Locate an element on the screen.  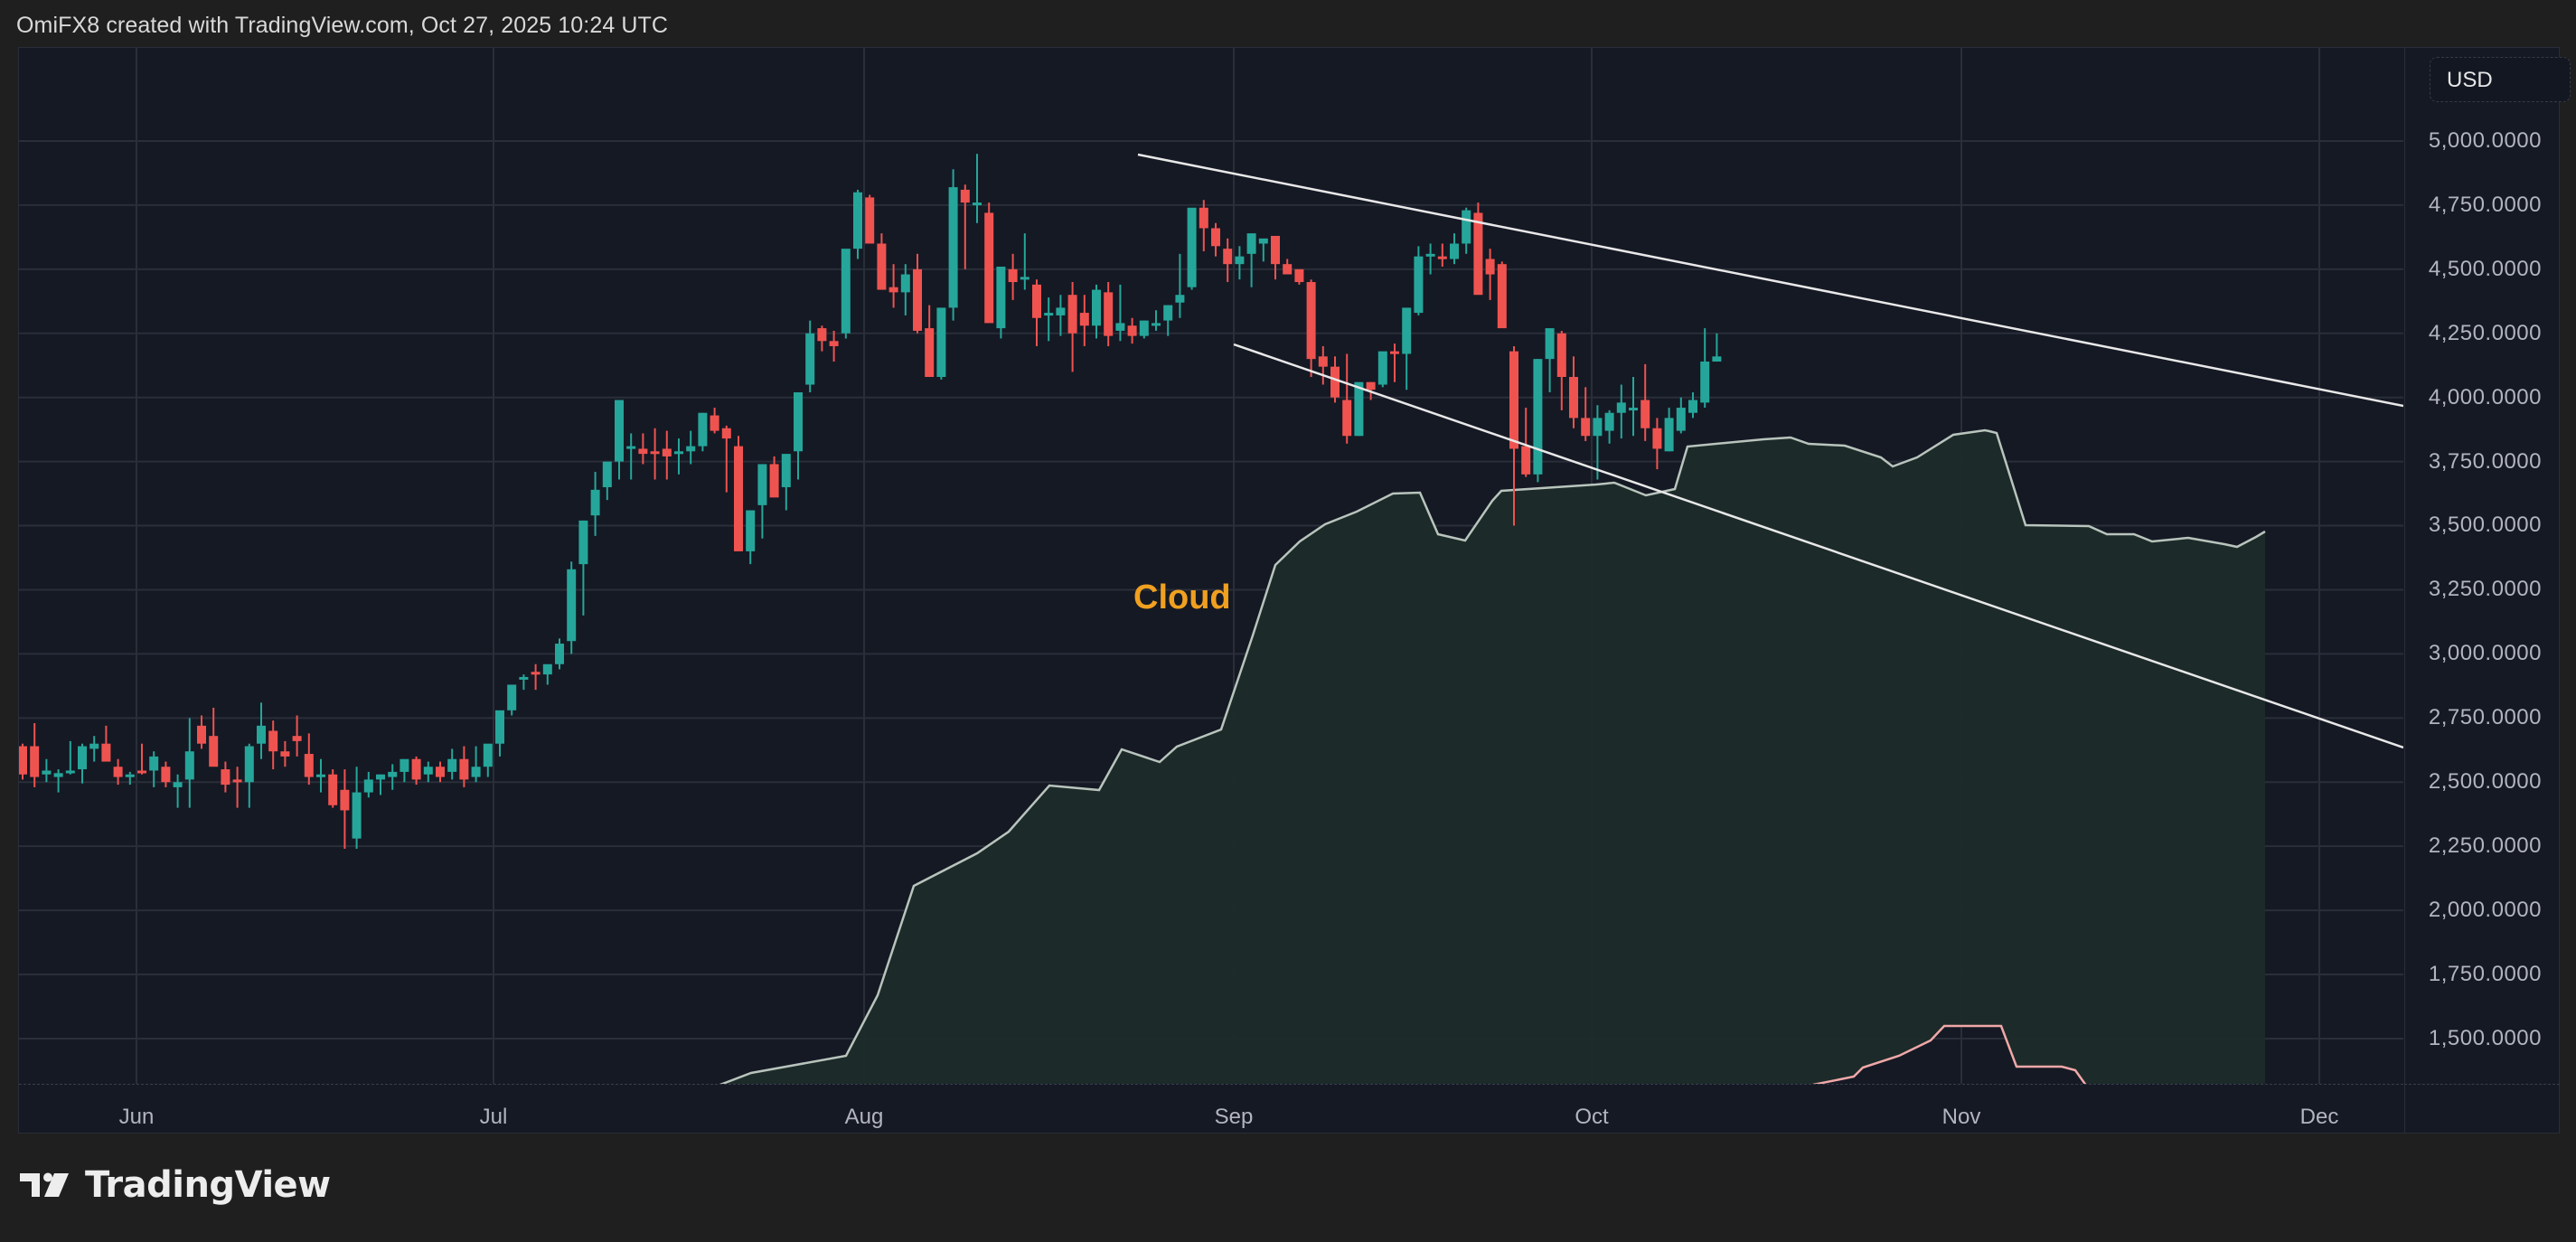
time-axis: Jun Jul Aug Sep Oct Nov Dec is located at coordinates (1211, 1109).